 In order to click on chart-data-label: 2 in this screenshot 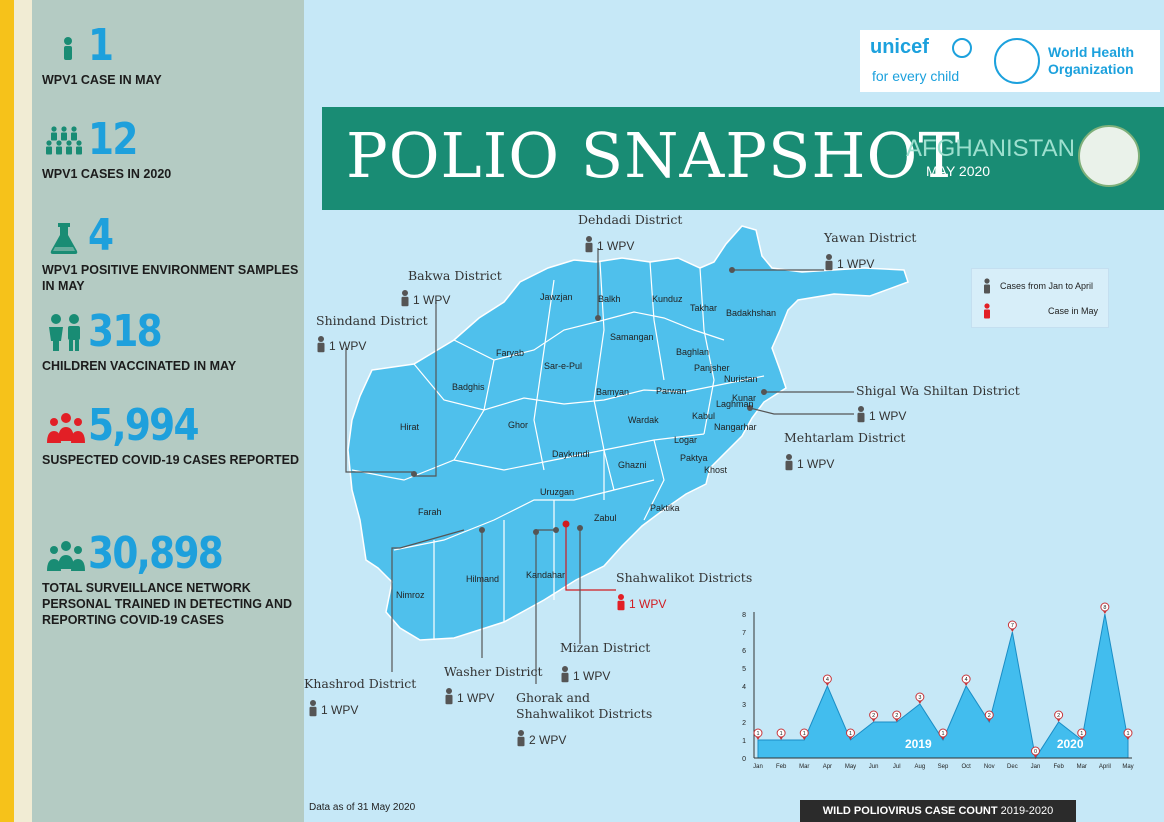, I will do `click(989, 716)`.